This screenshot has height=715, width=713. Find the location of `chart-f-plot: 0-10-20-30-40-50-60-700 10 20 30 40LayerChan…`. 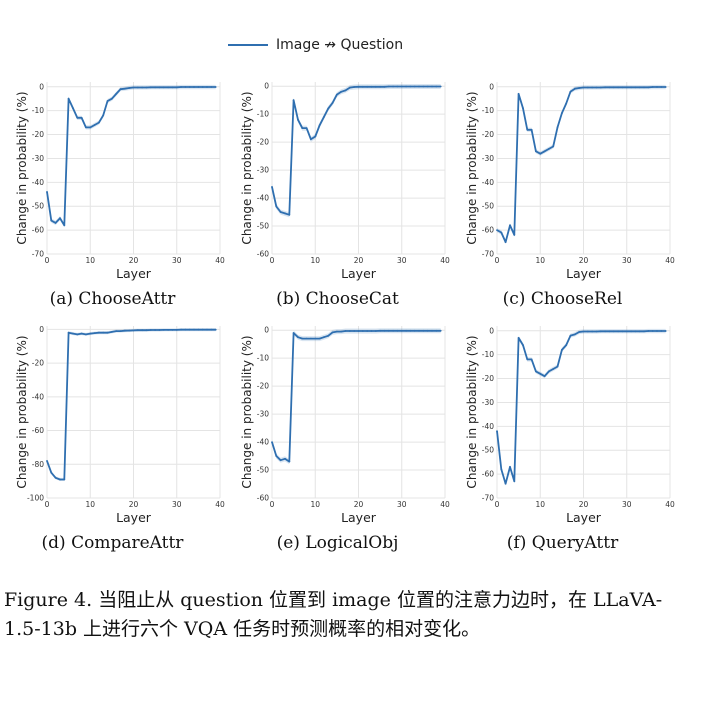

chart-f-plot: 0-10-20-30-40-50-60-700 10 20 30 40LayerChan… is located at coordinates (570, 425).